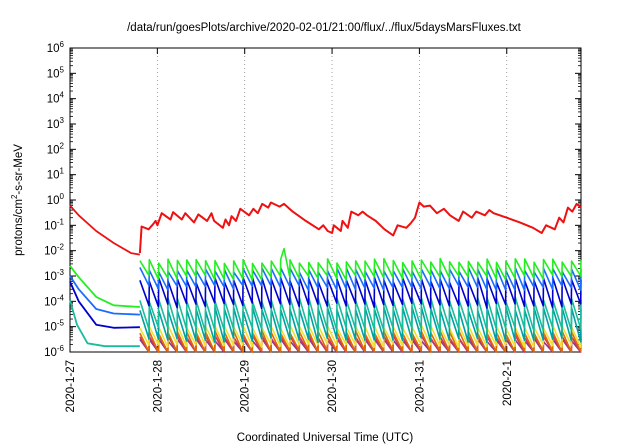  I want to click on y-tick-label: 10⁴, so click(56, 98).